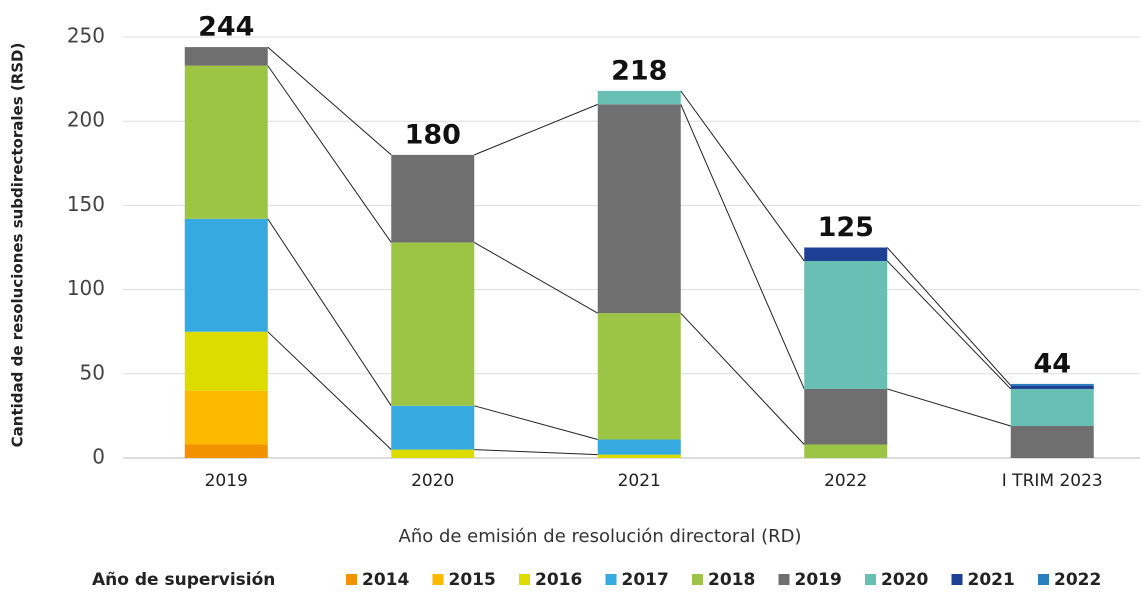 This screenshot has height=593, width=1142. I want to click on y-tick-label: 50, so click(92, 372).